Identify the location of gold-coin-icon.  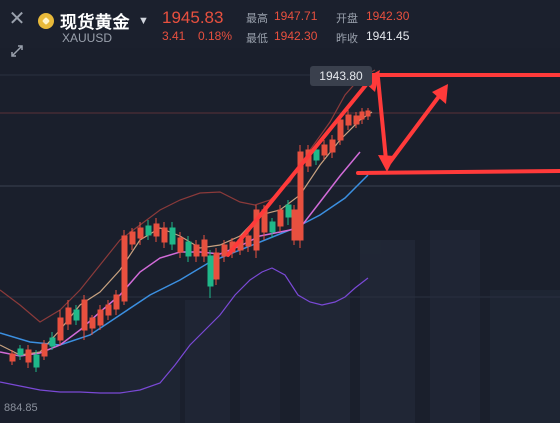
(46, 20).